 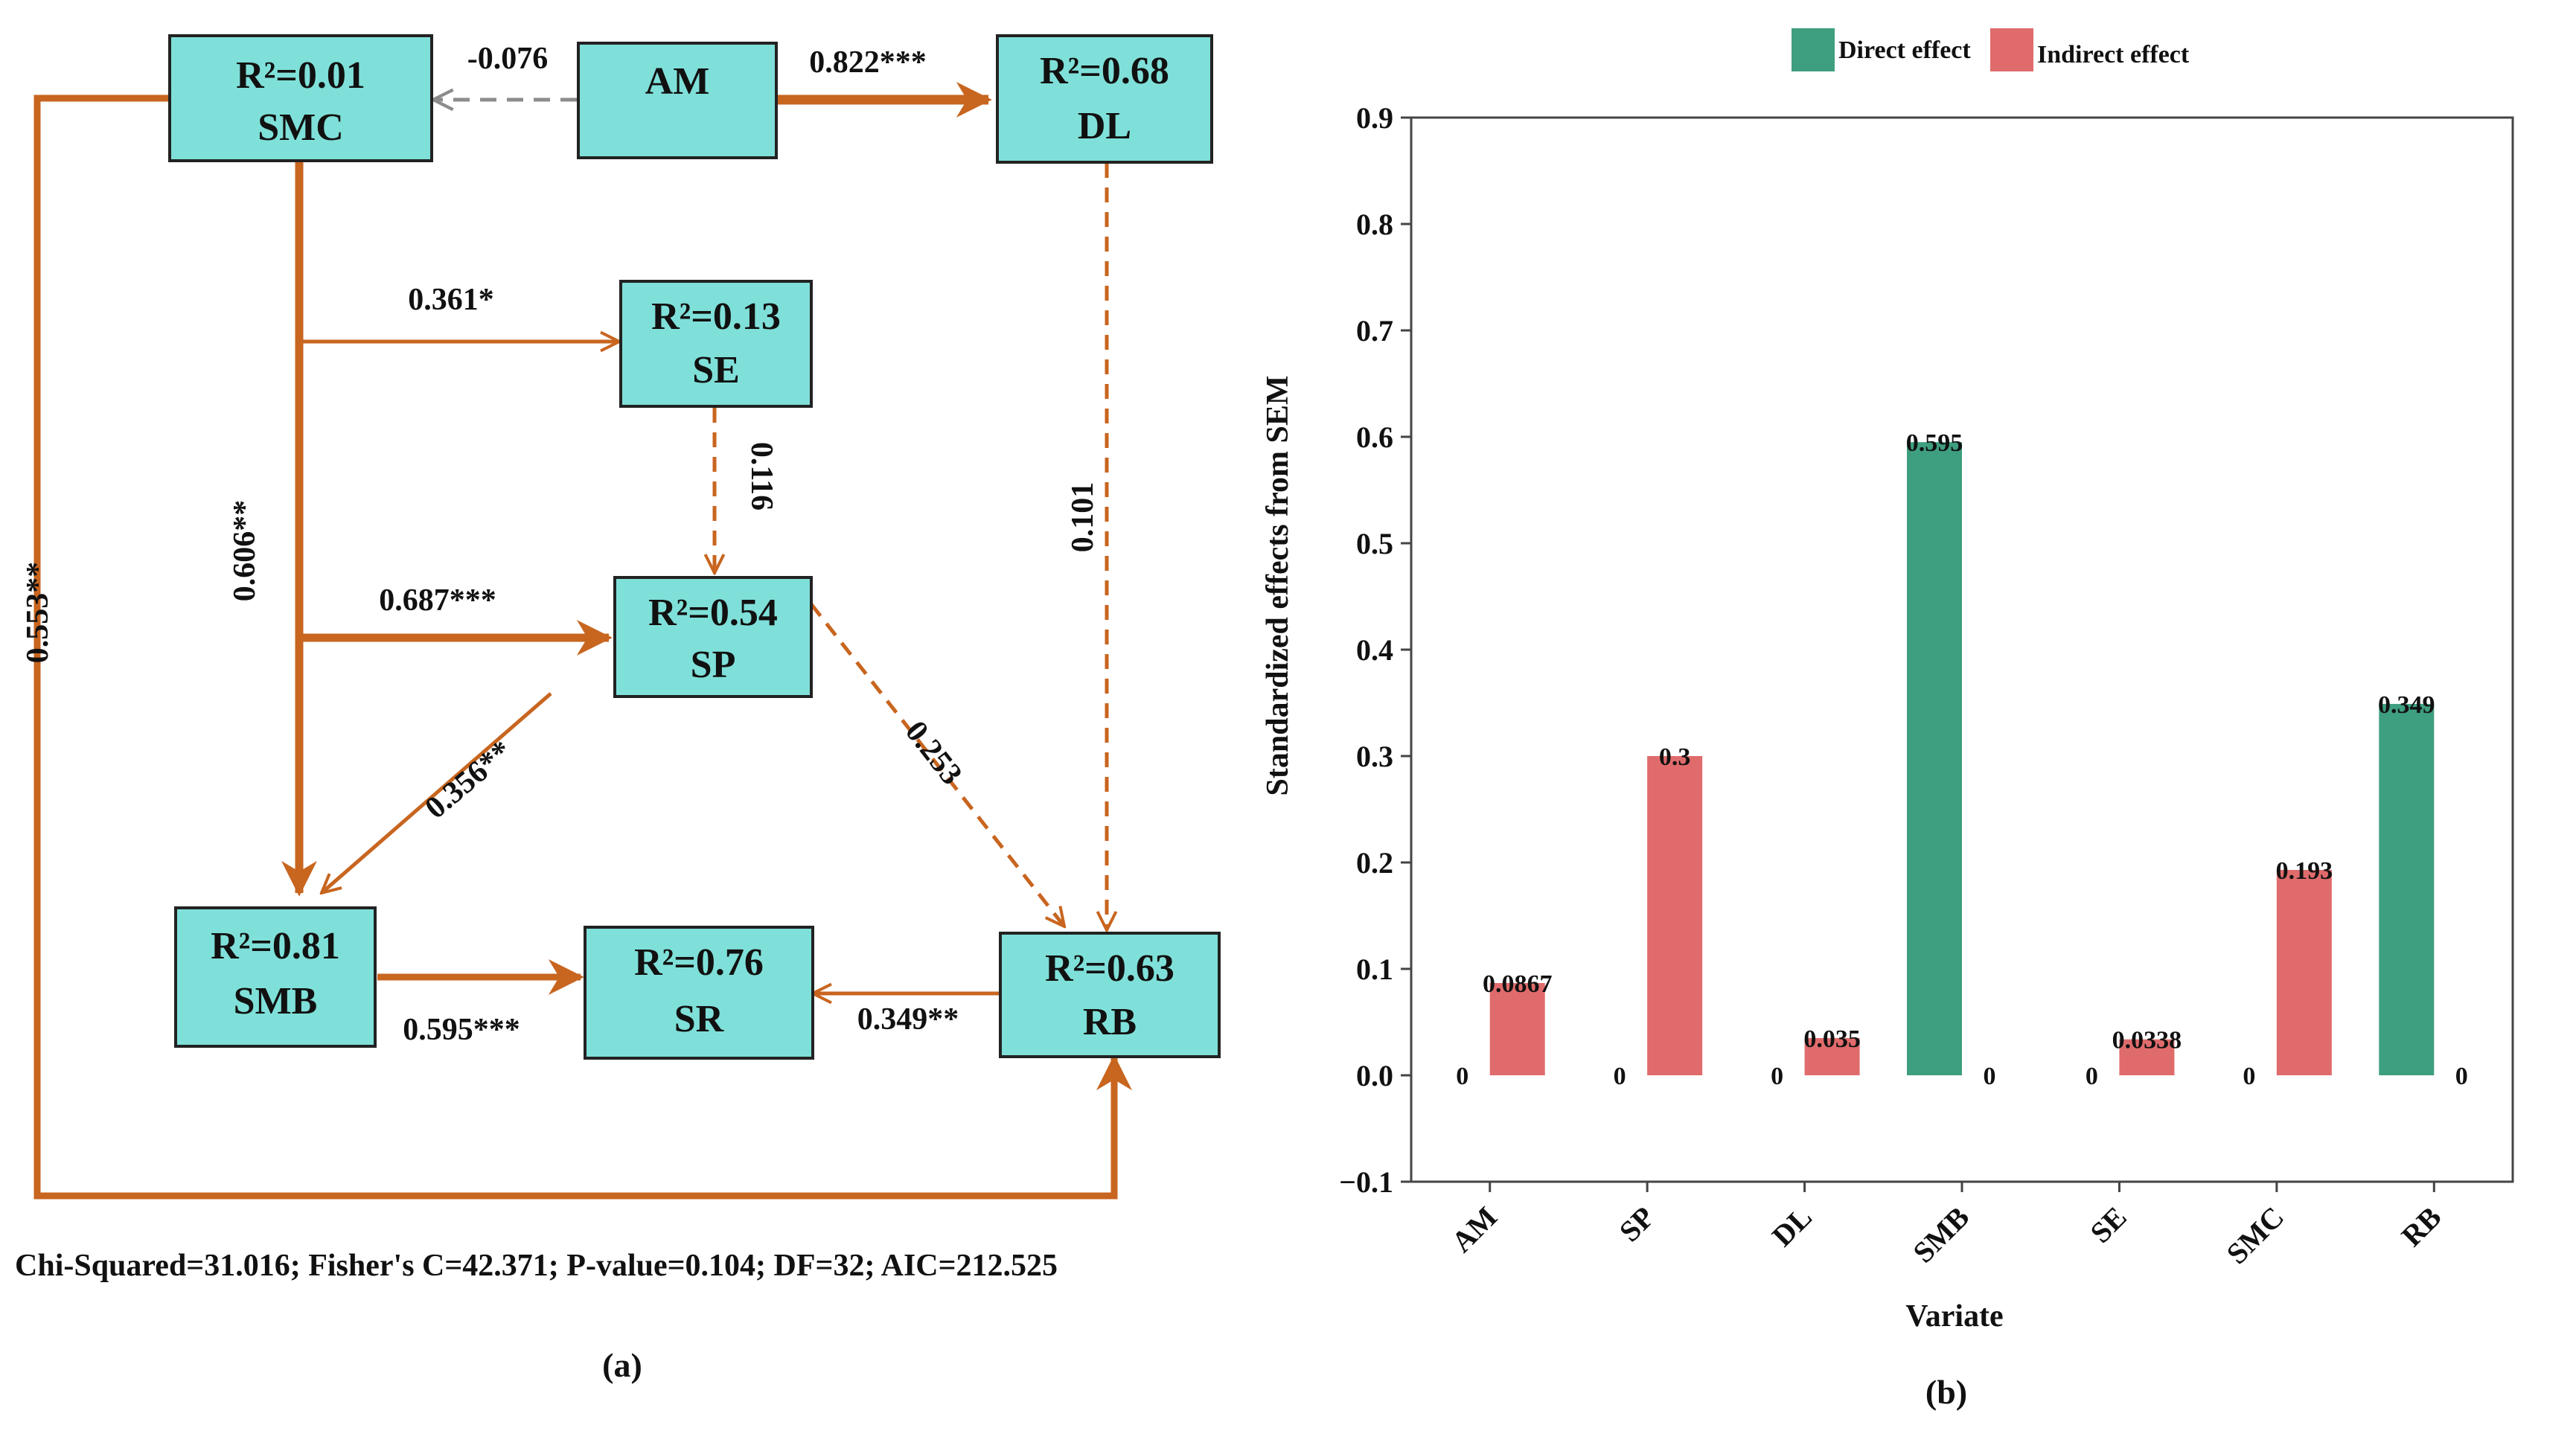 I want to click on coef-se-sp: 0.116, so click(x=761, y=476).